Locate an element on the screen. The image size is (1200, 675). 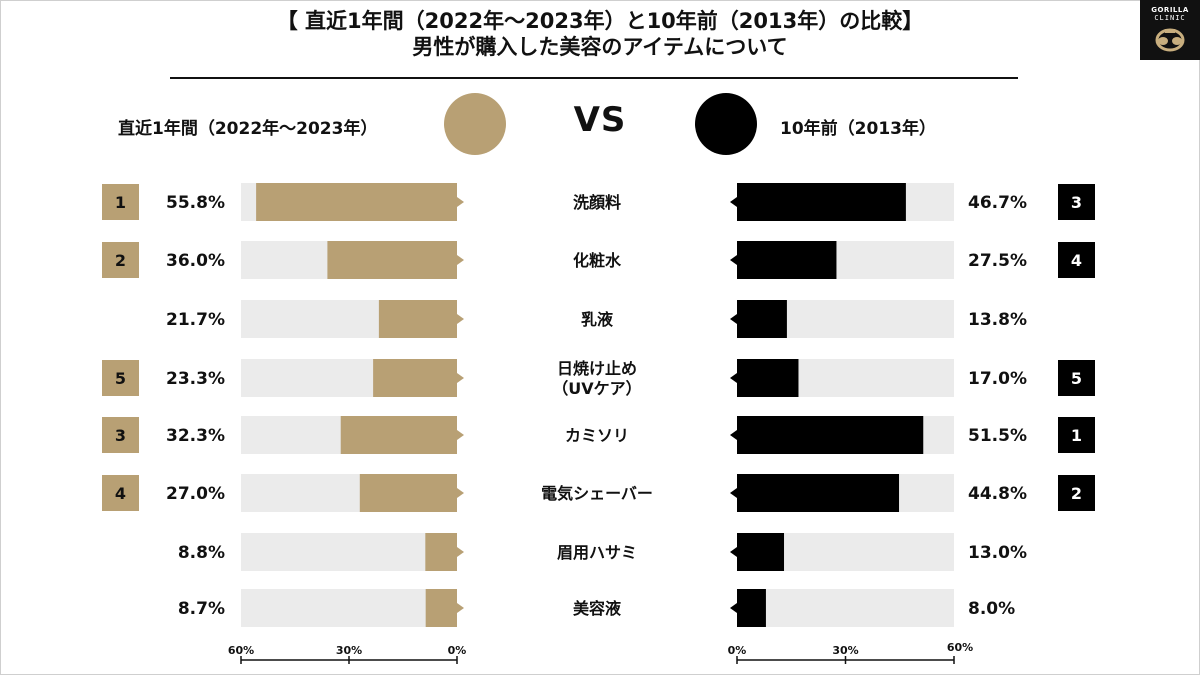
right-axis-tick-label: 30% is located at coordinates (845, 650).